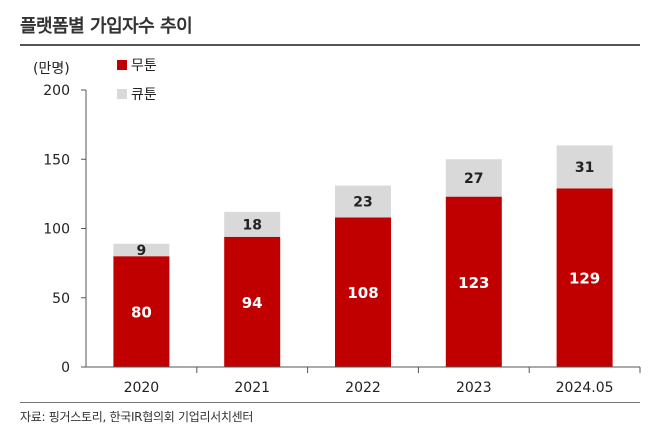  What do you see at coordinates (65, 368) in the screenshot?
I see `y-tick-label: 0` at bounding box center [65, 368].